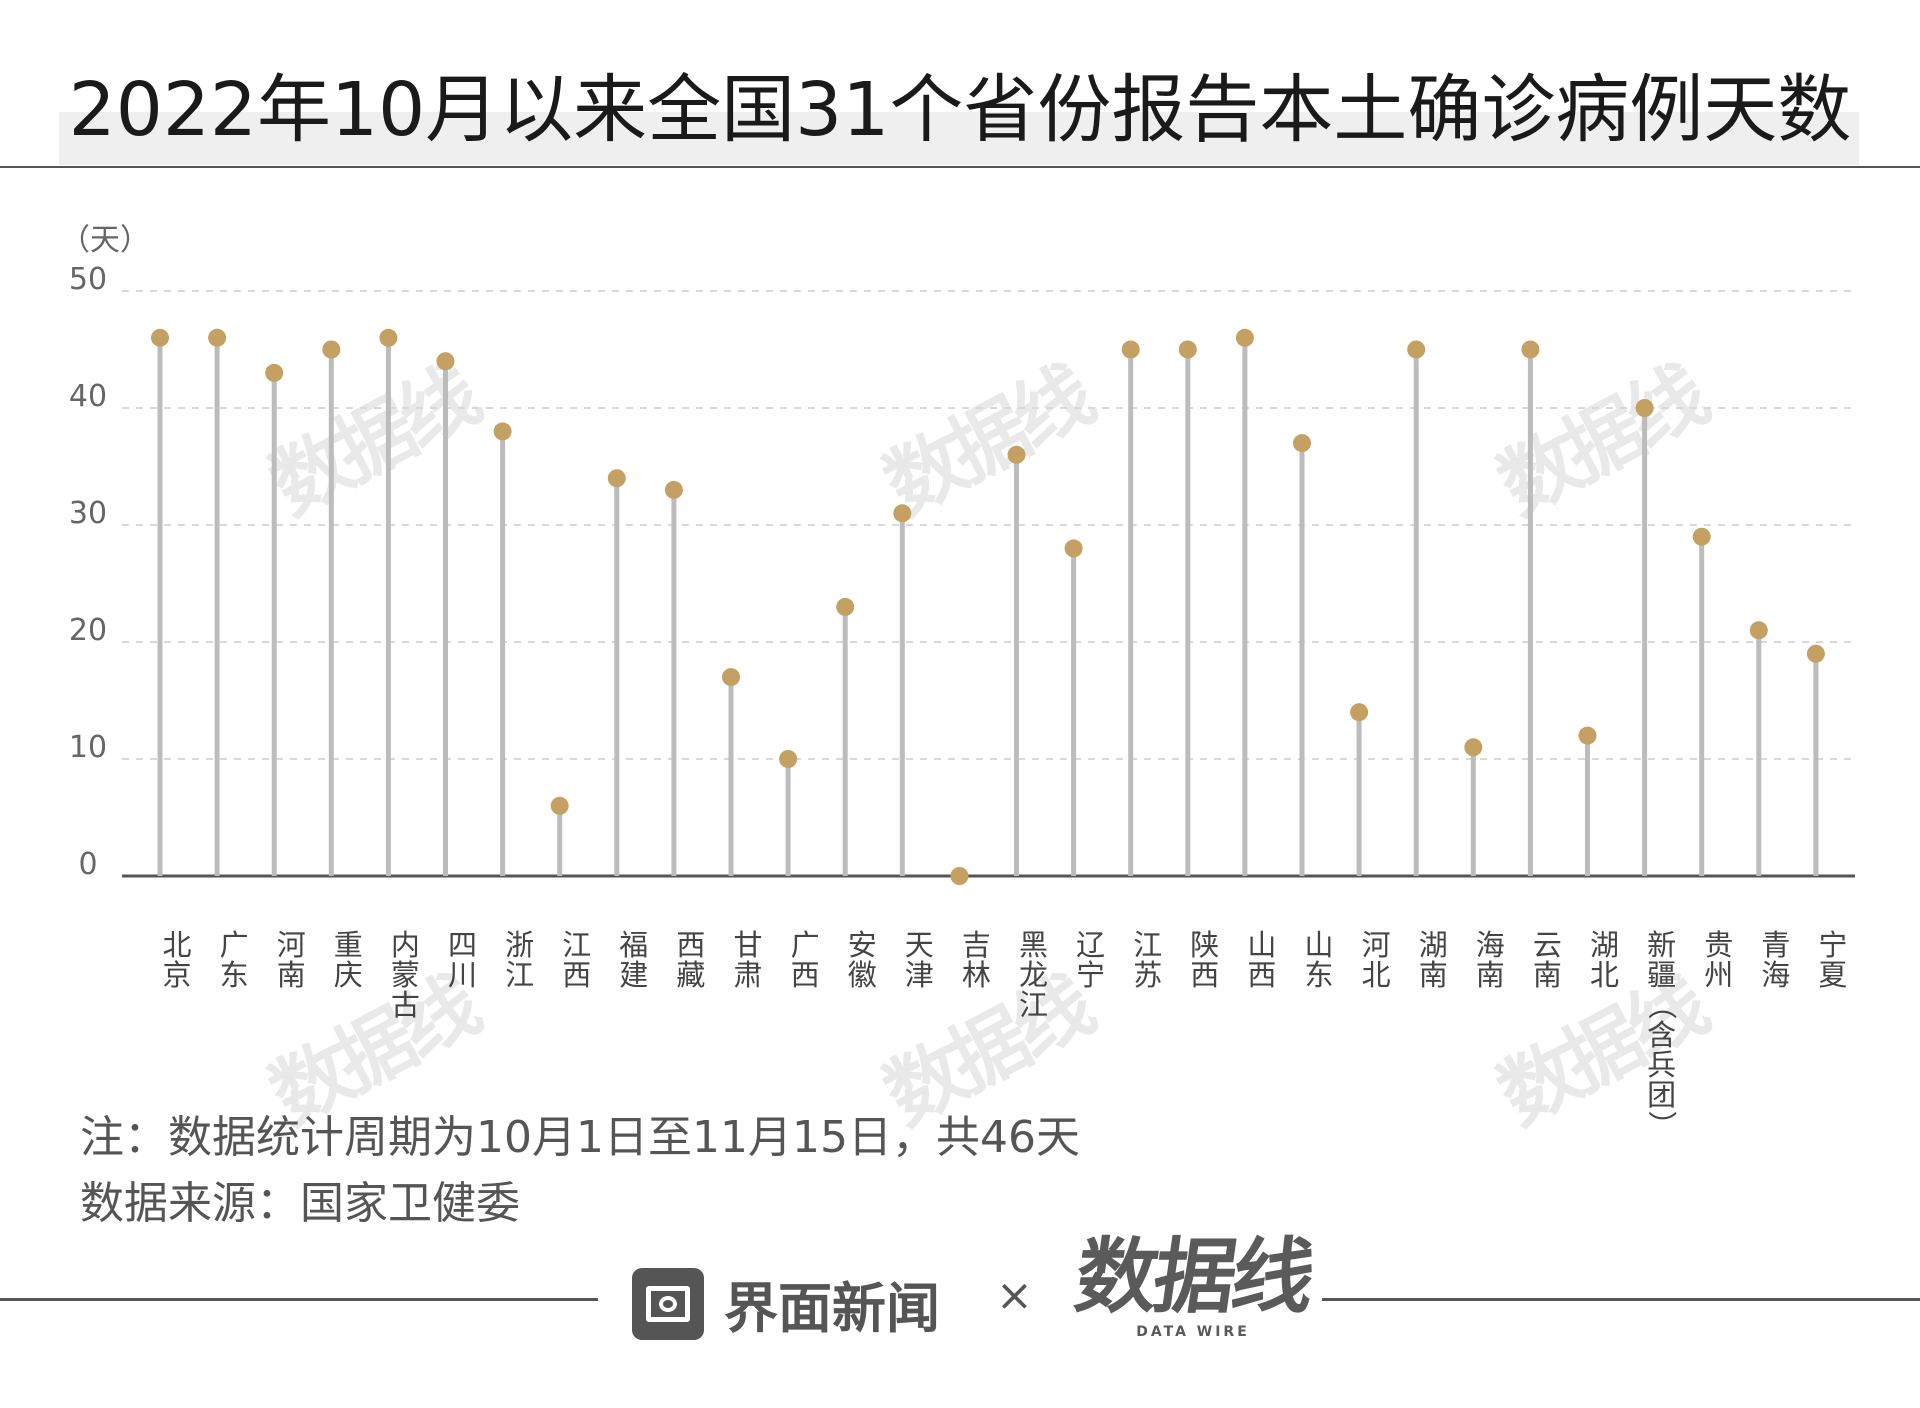 This screenshot has height=1408, width=1920. What do you see at coordinates (976, 945) in the screenshot?
I see `x-tick-label: 吉` at bounding box center [976, 945].